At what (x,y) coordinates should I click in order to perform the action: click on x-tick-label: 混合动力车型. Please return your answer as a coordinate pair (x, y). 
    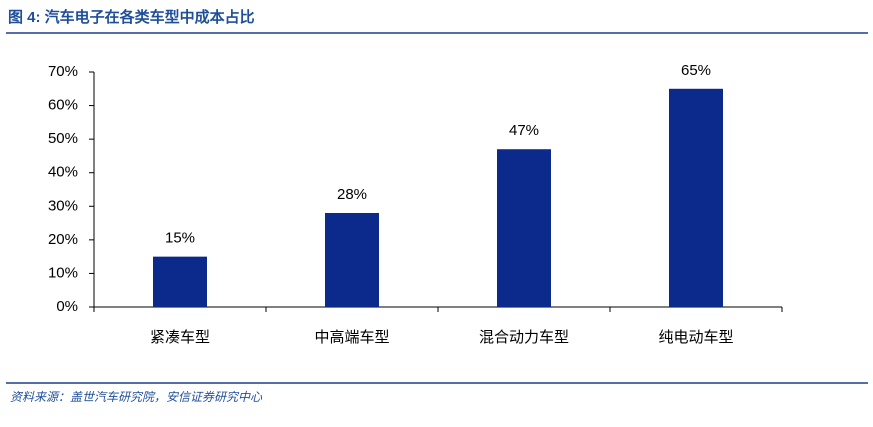
    Looking at the image, I should click on (524, 337).